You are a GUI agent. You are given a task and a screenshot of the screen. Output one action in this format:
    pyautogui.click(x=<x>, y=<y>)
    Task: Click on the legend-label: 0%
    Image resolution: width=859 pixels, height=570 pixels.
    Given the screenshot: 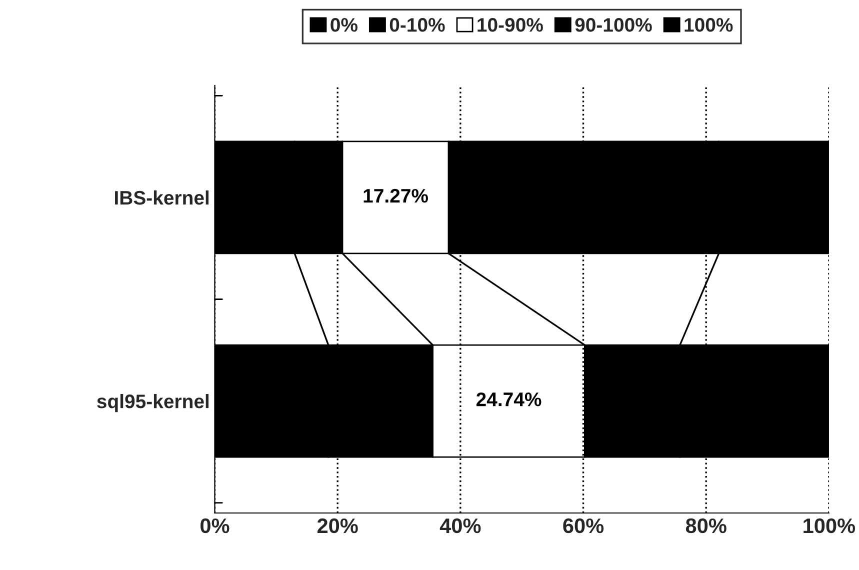 What is the action you would take?
    pyautogui.click(x=344, y=25)
    